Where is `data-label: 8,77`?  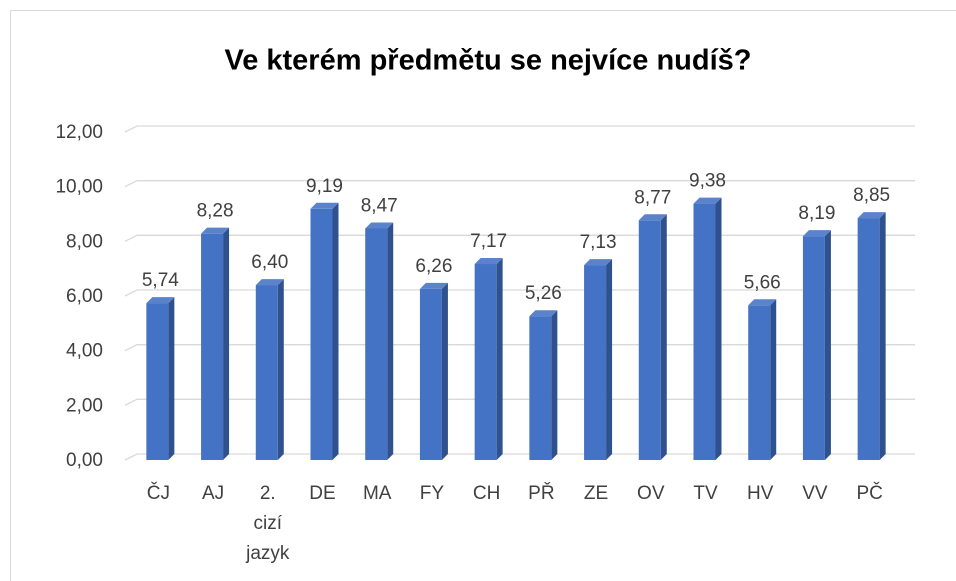 data-label: 8,77 is located at coordinates (652, 197).